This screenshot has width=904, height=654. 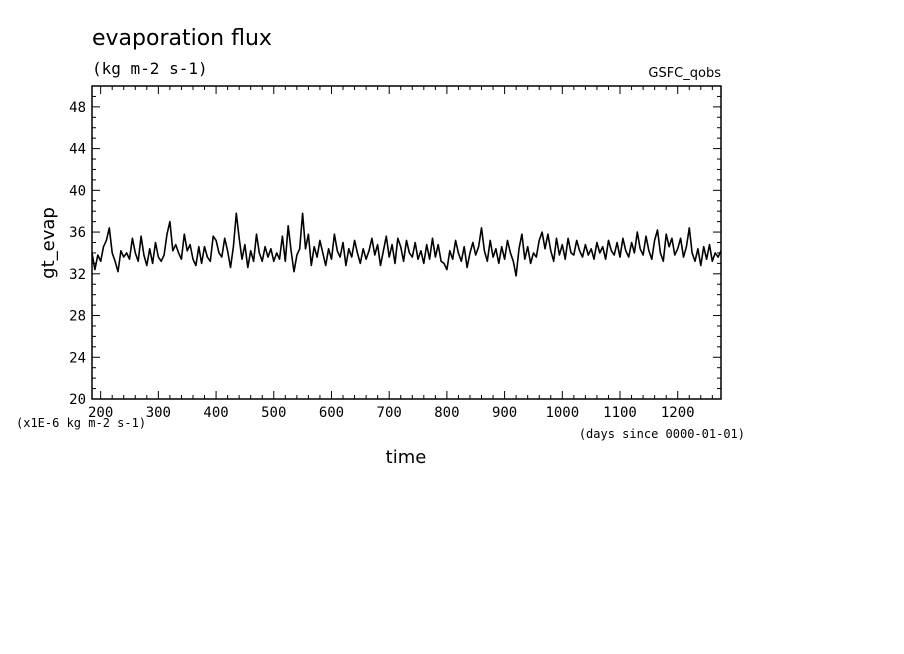 What do you see at coordinates (77, 150) in the screenshot?
I see `y-tick-label: 44` at bounding box center [77, 150].